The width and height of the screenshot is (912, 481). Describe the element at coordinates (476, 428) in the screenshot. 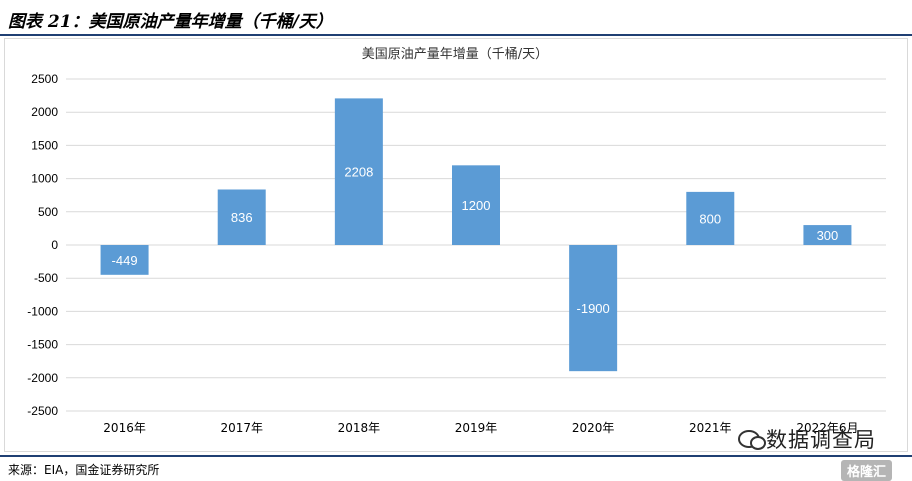

I see `x-tick-label: 2019年` at that location.